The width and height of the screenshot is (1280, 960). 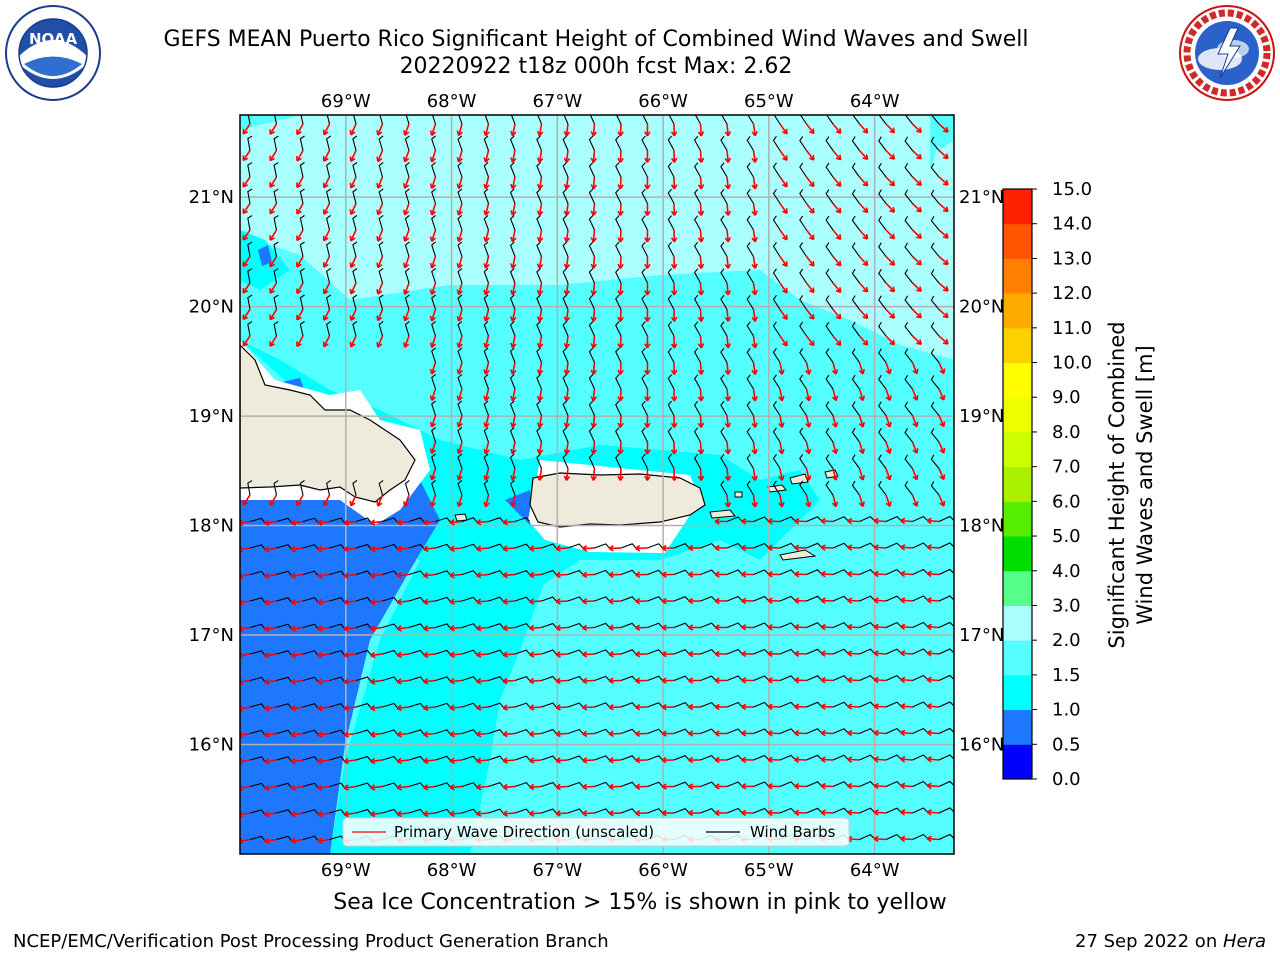 What do you see at coordinates (981, 635) in the screenshot?
I see `y-tick-label-right: 17°N` at bounding box center [981, 635].